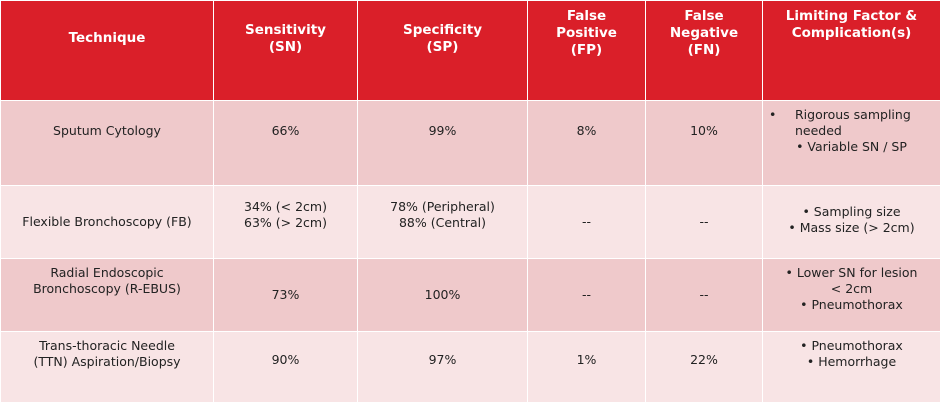 The height and width of the screenshot is (403, 940). What do you see at coordinates (851, 367) in the screenshot?
I see `cell-limiting-factor: • Pneumothorax • Hemorrhage` at bounding box center [851, 367].